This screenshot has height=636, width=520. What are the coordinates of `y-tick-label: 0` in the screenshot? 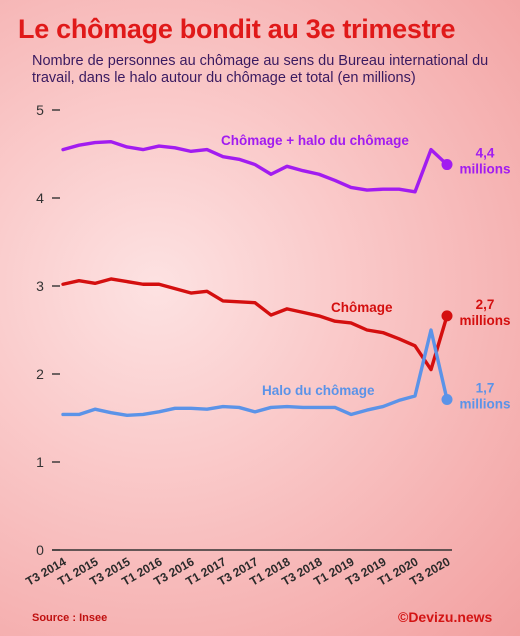 It's located at (40, 550).